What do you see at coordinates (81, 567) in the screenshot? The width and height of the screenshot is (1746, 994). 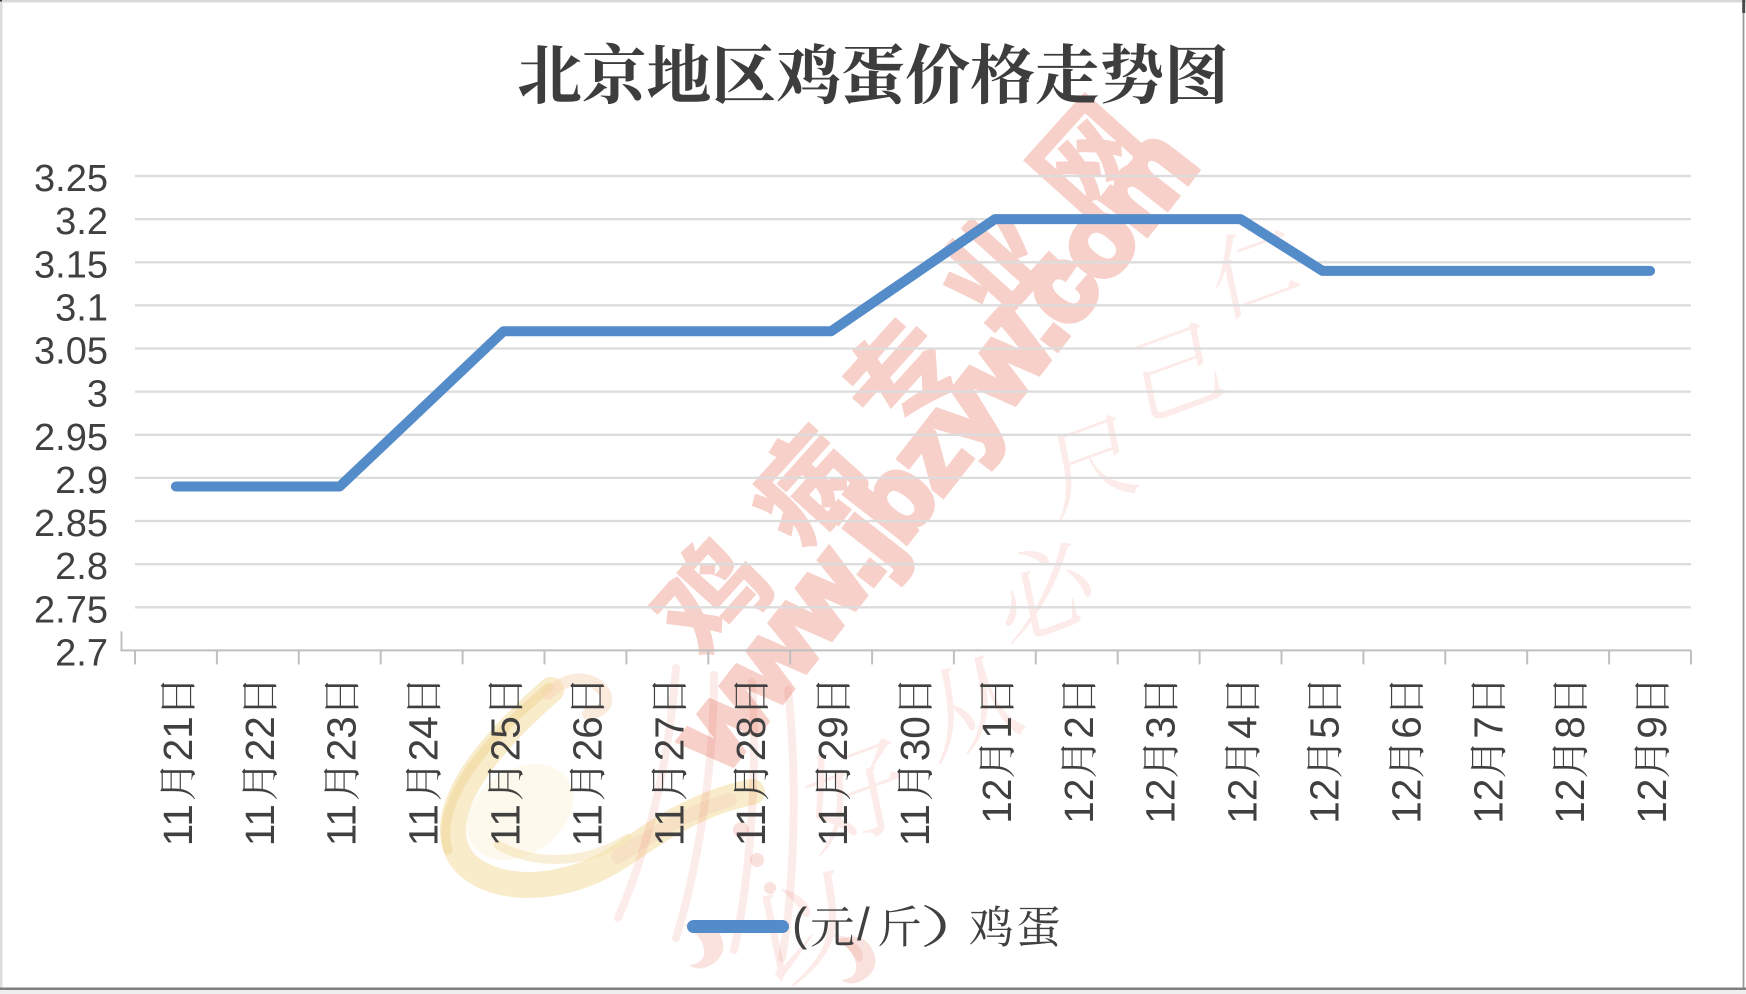 I see `svg-text: 2.8` at bounding box center [81, 567].